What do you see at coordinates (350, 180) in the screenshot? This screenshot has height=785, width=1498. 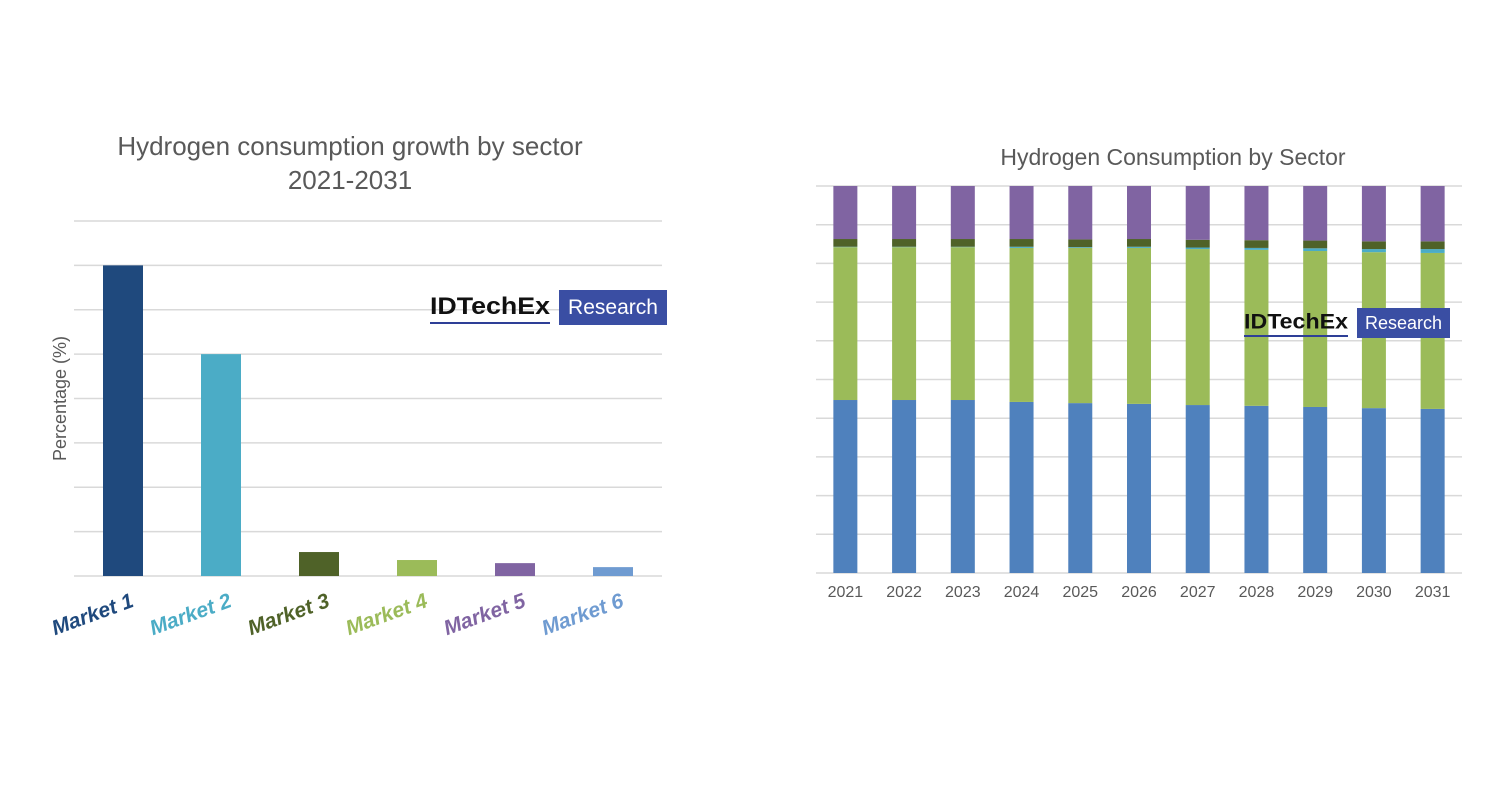 I see `chart-subtitle: 2021-2031` at bounding box center [350, 180].